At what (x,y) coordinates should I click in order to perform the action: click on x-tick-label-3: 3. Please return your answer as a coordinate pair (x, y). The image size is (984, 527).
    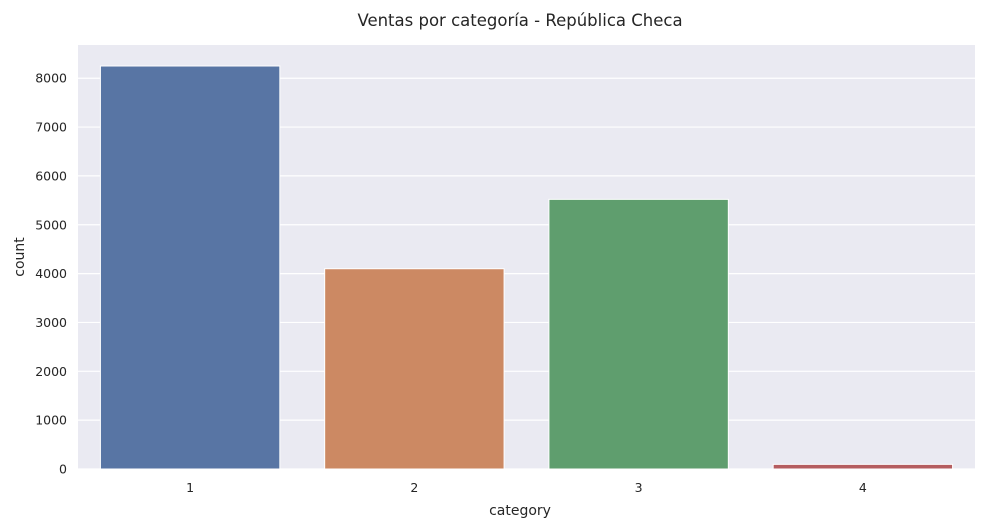
    Looking at the image, I should click on (639, 487).